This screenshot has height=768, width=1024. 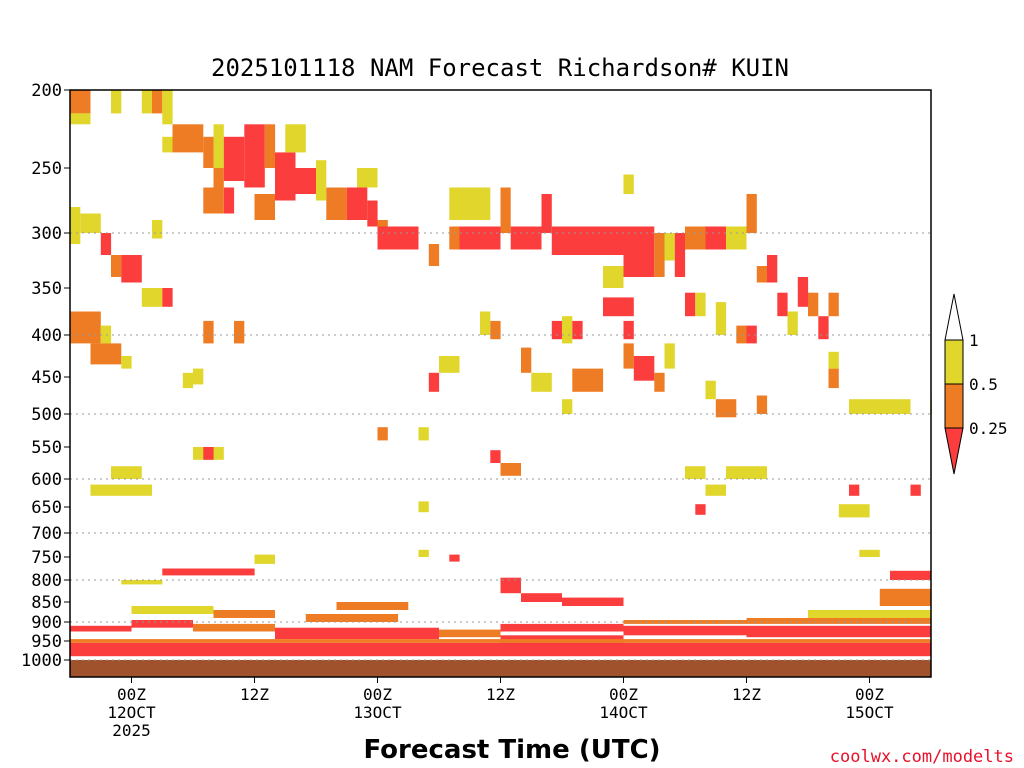 I want to click on y-tick-label: 300, so click(x=46, y=234).